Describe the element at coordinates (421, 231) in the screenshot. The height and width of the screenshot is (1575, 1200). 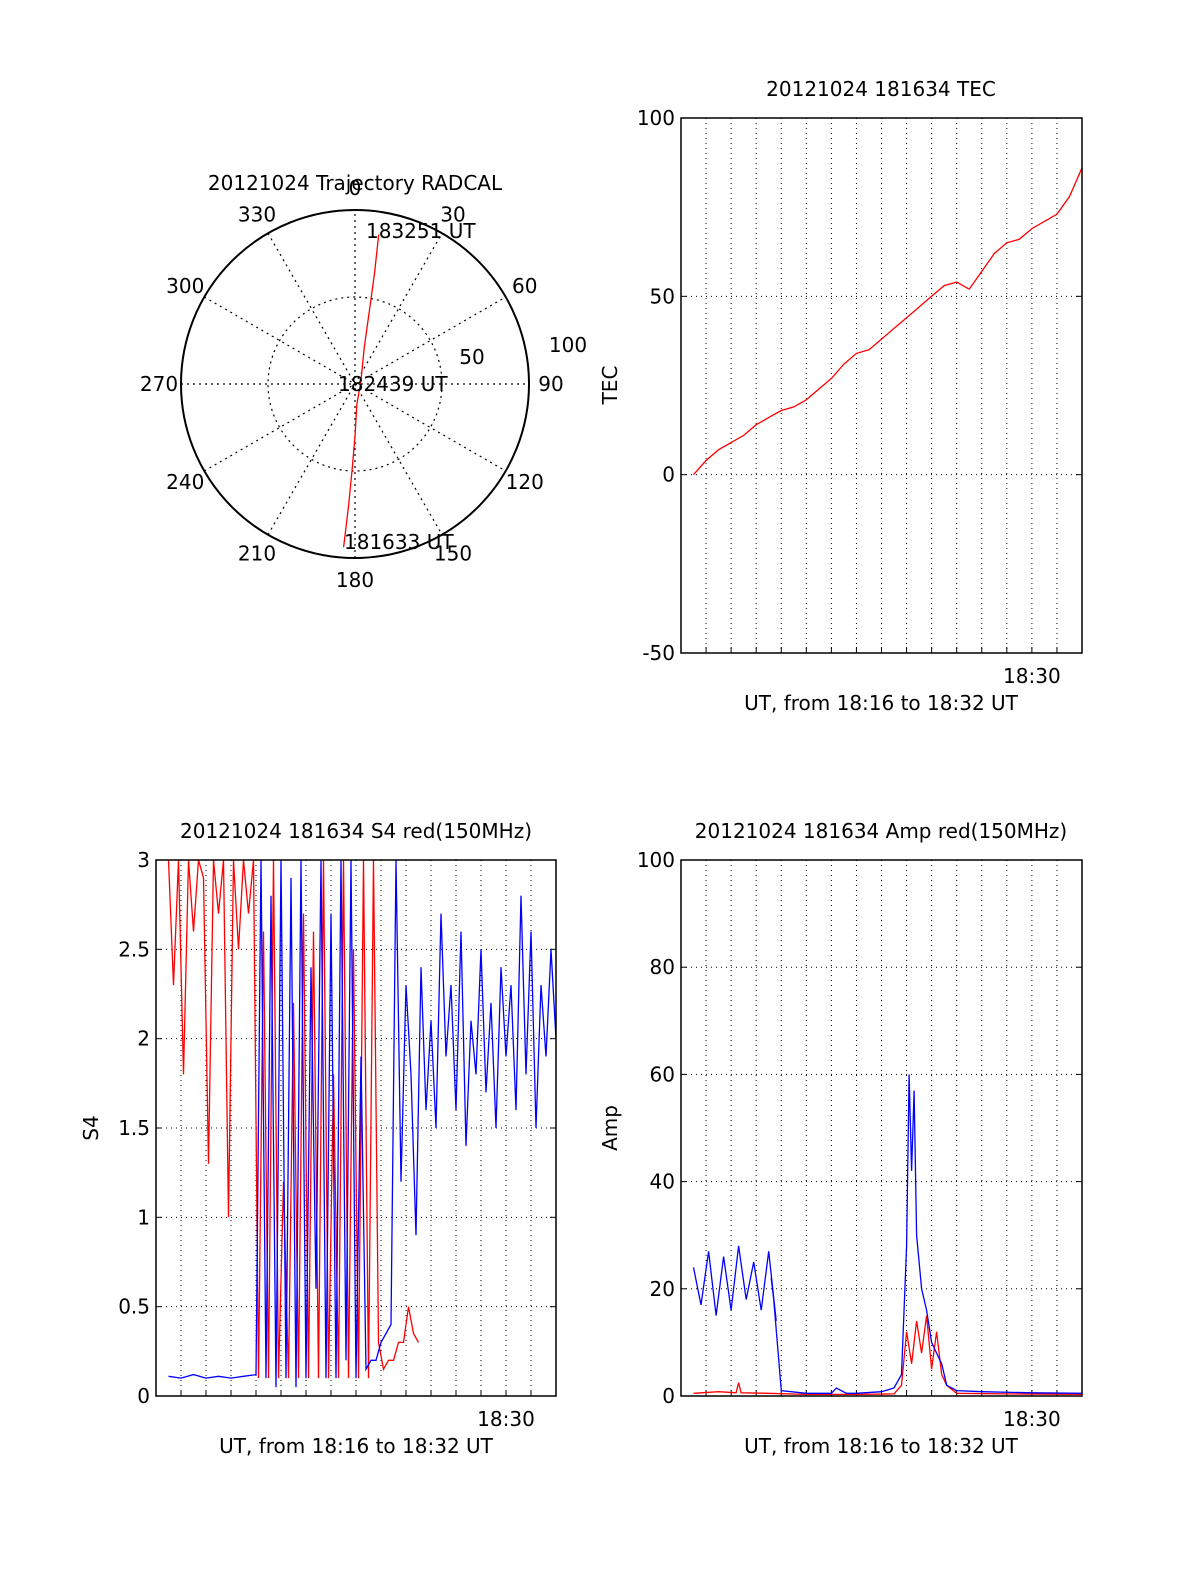
I see `trajectory-end-label: 183251 UT` at that location.